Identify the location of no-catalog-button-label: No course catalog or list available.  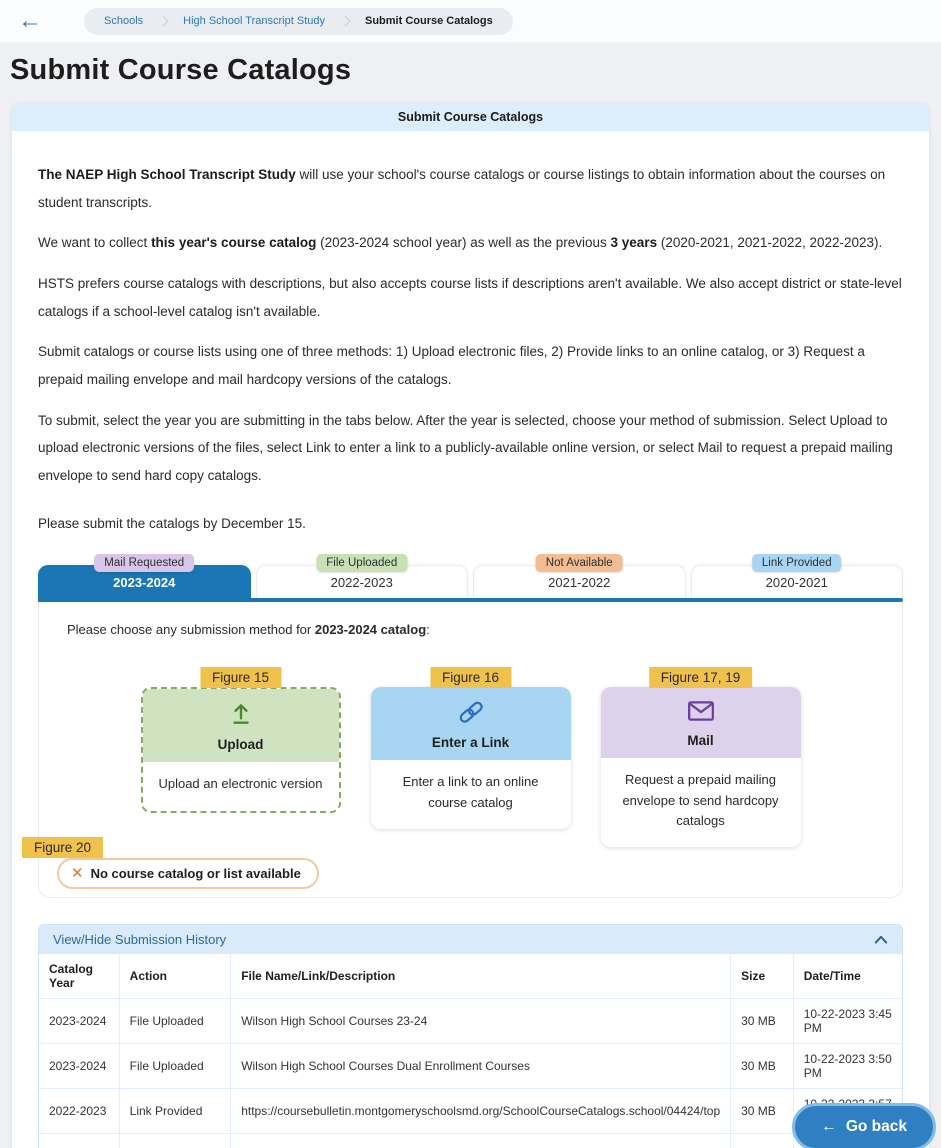
(195, 874).